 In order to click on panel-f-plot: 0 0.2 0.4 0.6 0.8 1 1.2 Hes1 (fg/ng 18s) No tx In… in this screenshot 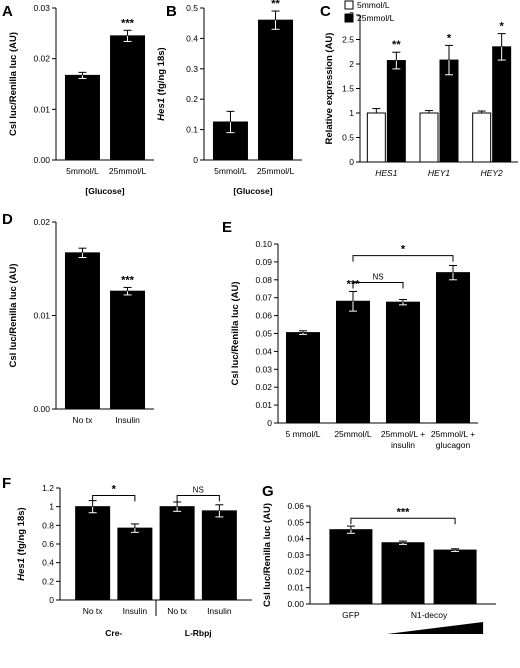, I will do `click(134, 560)`.